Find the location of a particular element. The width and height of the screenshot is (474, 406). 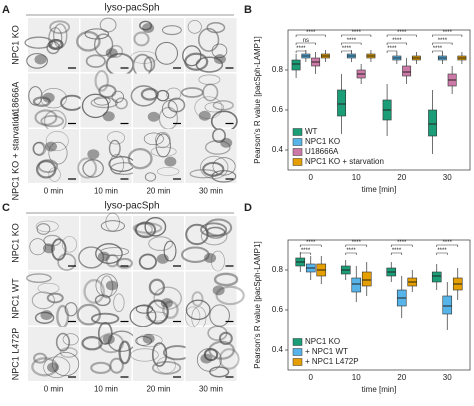

panel-label: C is located at coordinates (6, 208).